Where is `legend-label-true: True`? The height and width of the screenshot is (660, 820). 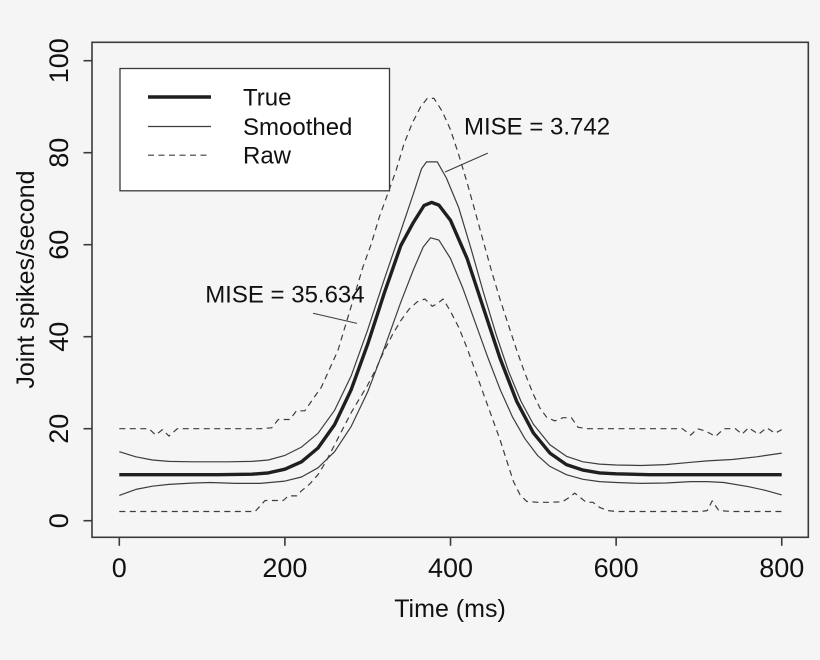 legend-label-true: True is located at coordinates (267, 98).